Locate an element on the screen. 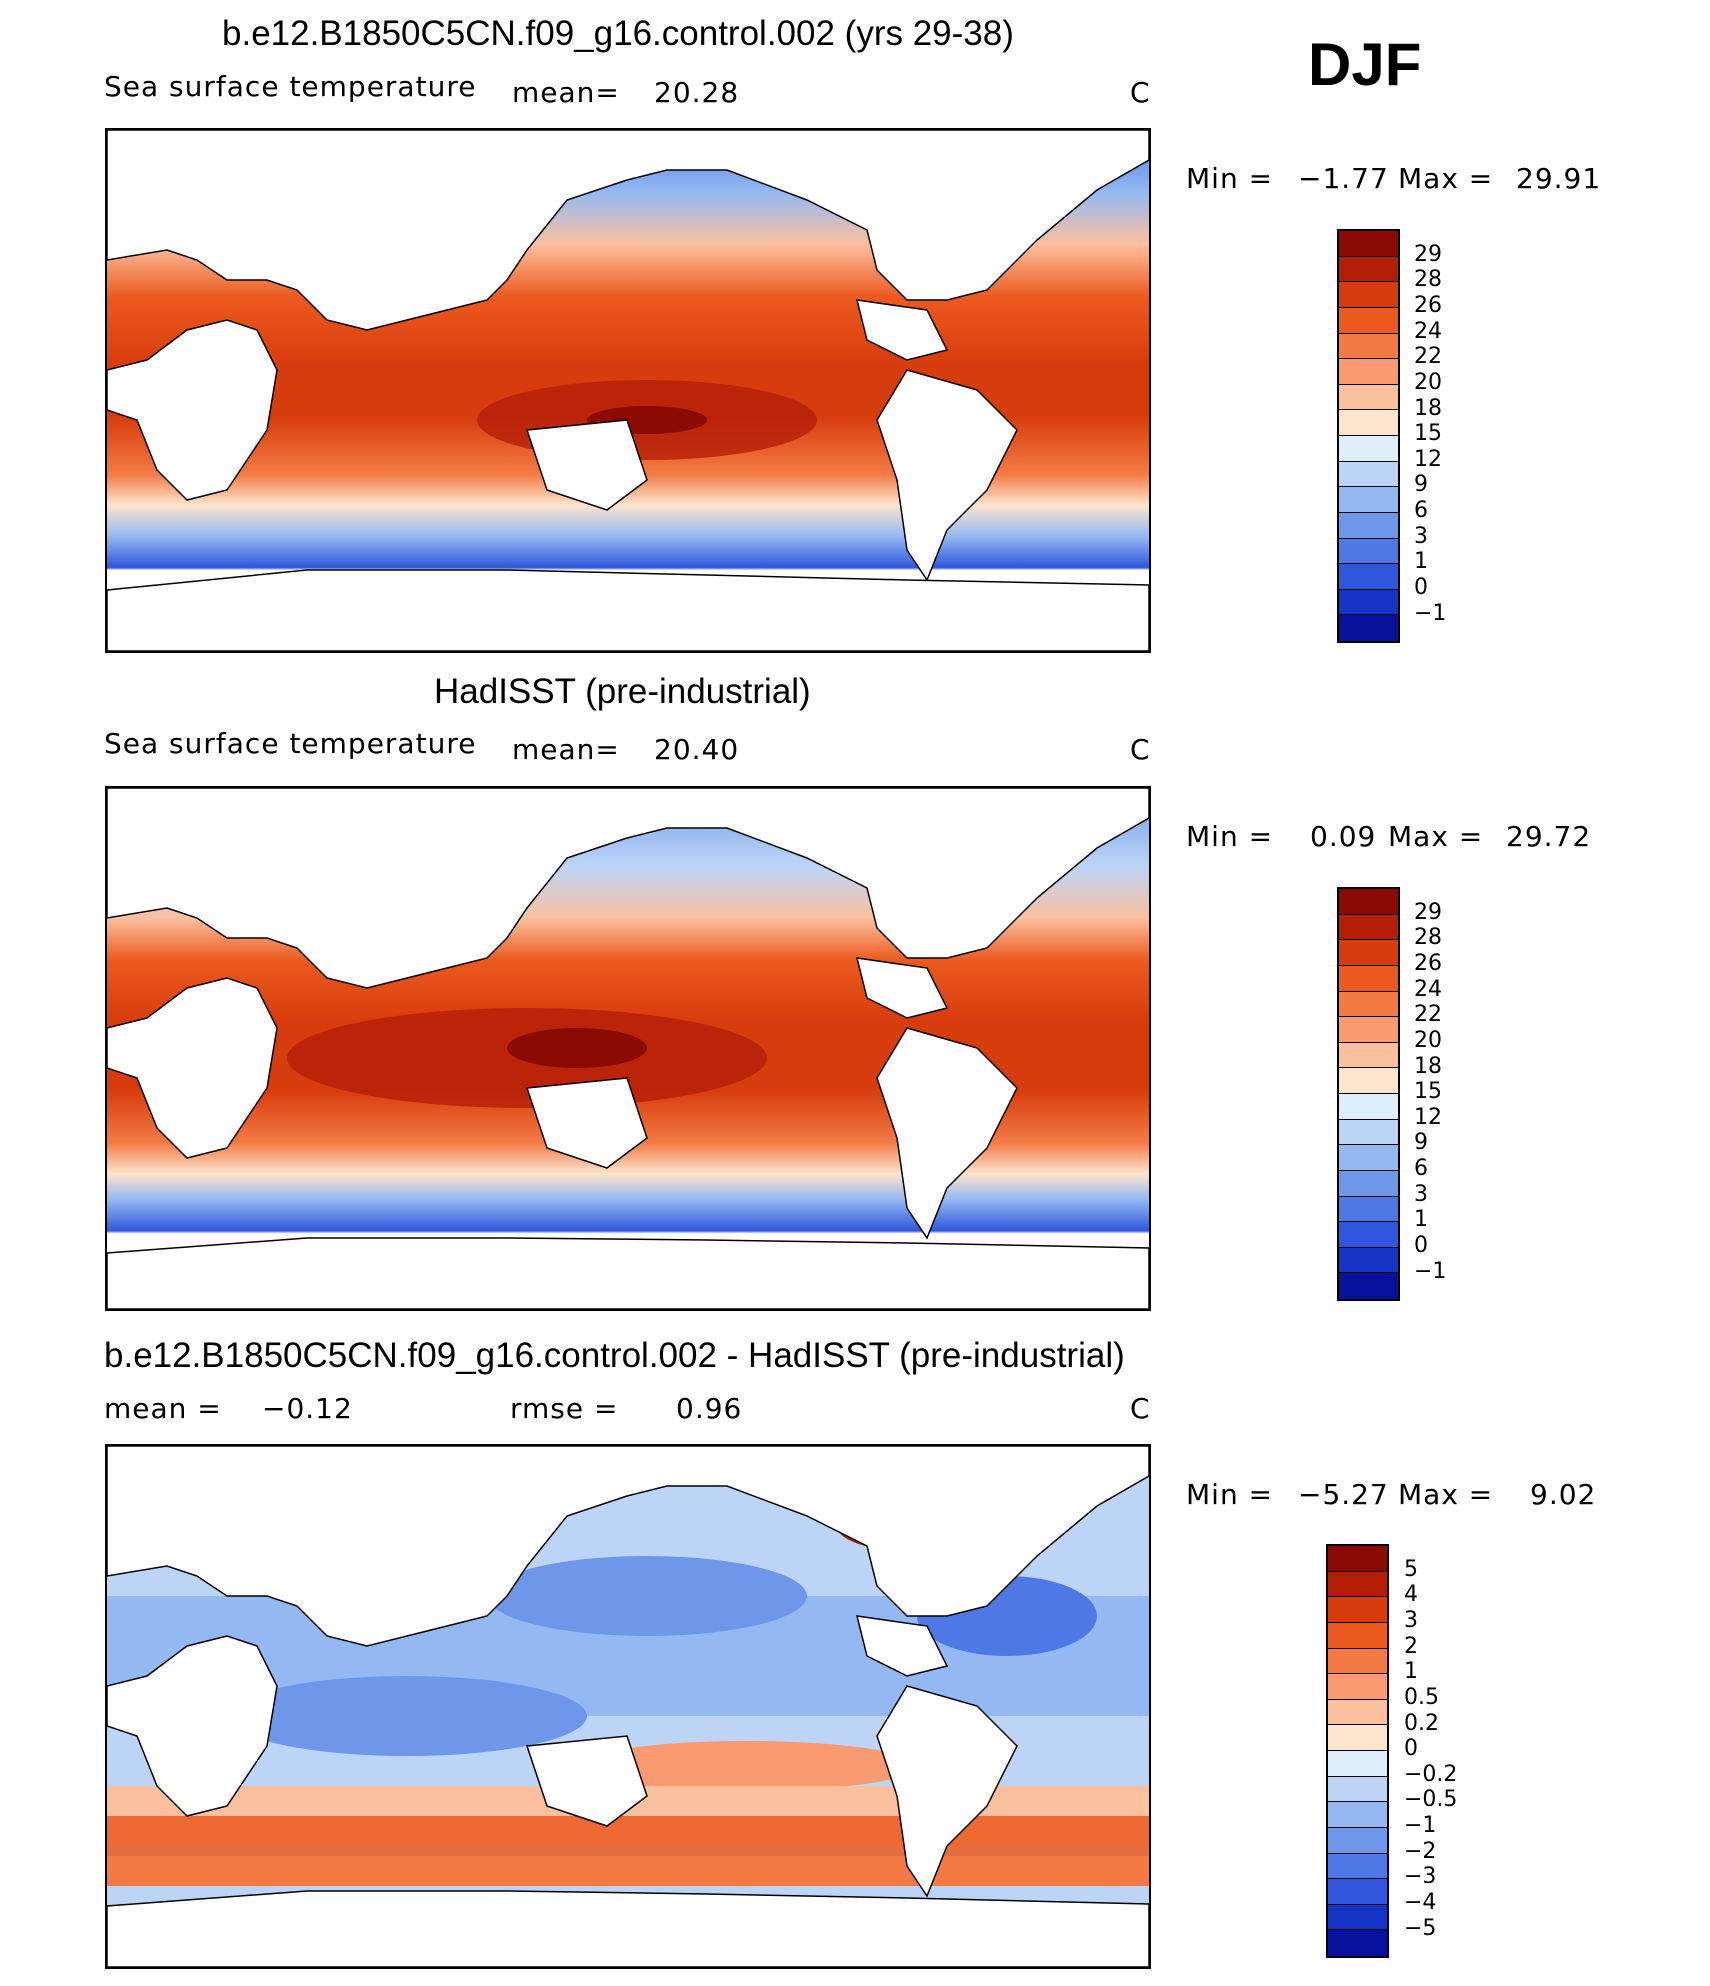  colorbar-tick-label: 0.5 is located at coordinates (1421, 1697).